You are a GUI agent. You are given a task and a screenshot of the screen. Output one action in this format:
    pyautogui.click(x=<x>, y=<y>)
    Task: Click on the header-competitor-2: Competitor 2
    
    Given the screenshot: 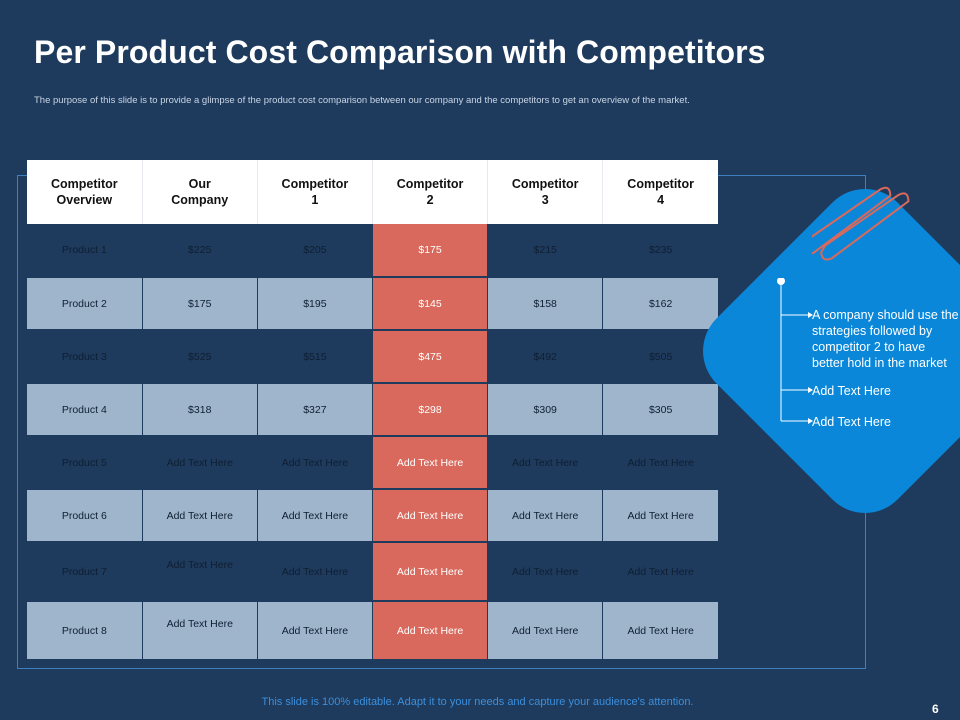 What is the action you would take?
    pyautogui.click(x=430, y=192)
    